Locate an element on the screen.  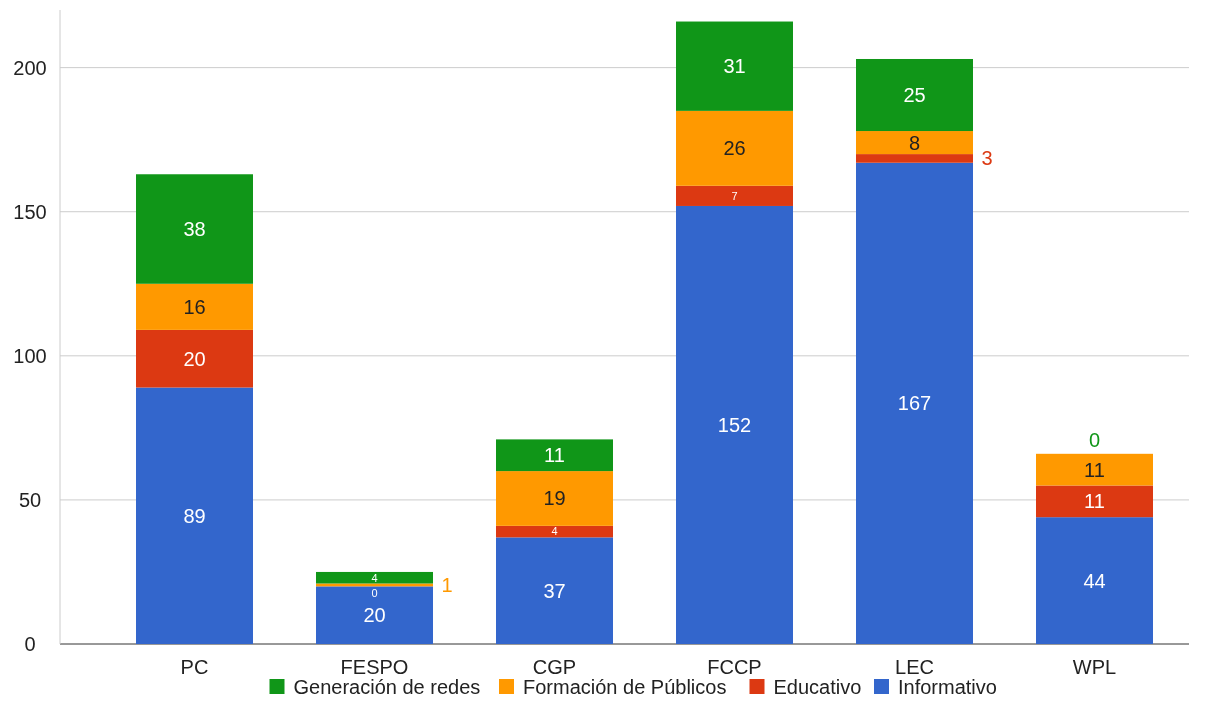
data-label: 1 is located at coordinates (447, 584).